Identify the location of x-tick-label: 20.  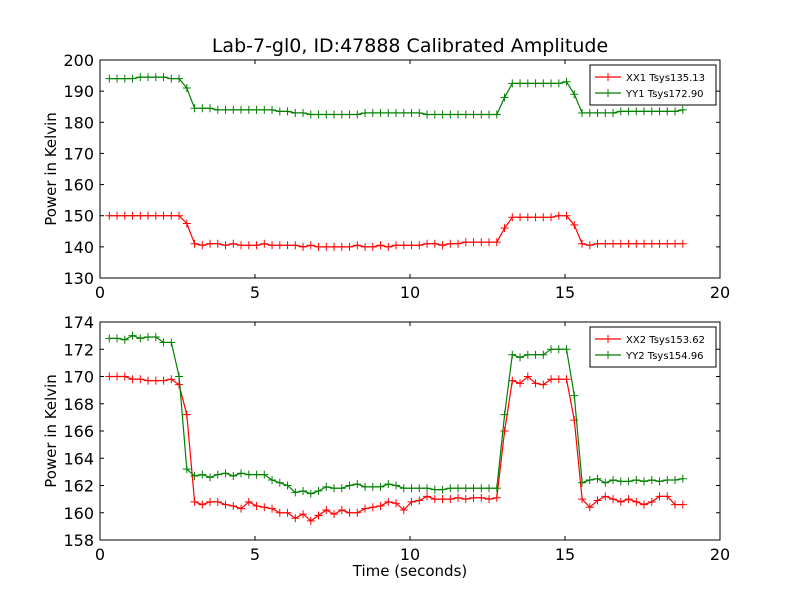
(720, 554).